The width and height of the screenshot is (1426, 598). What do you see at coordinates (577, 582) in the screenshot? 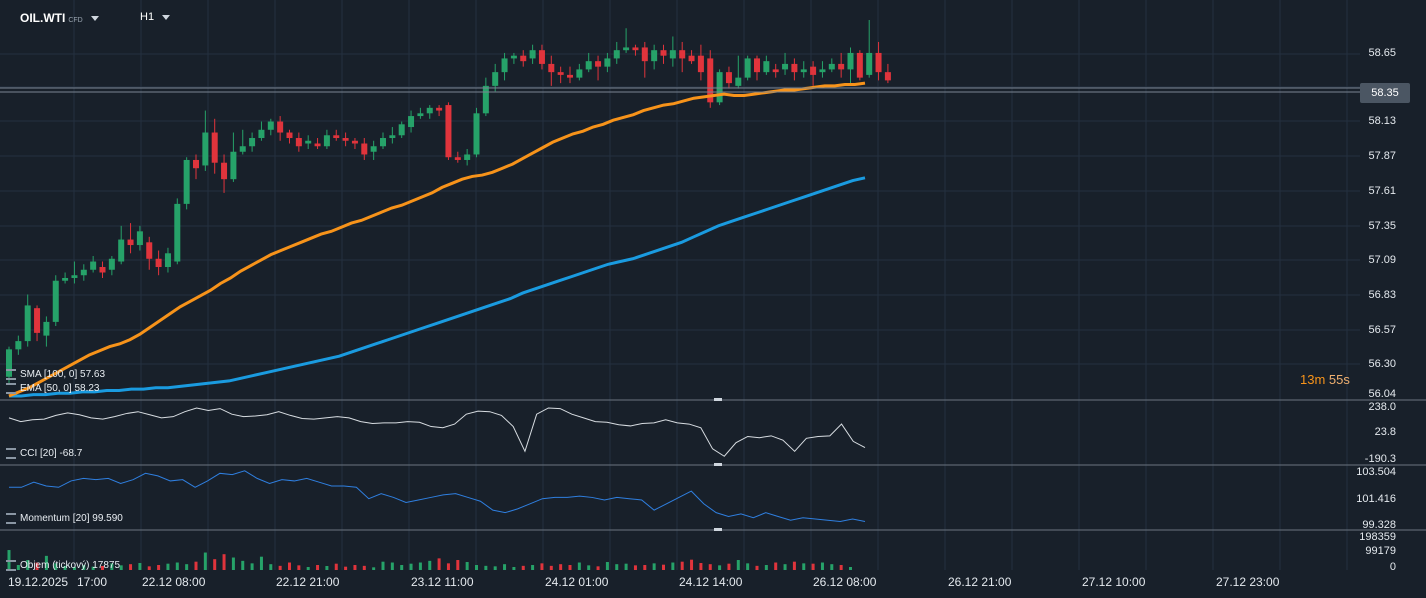
I see `x-tick: 24.12 01:00` at bounding box center [577, 582].